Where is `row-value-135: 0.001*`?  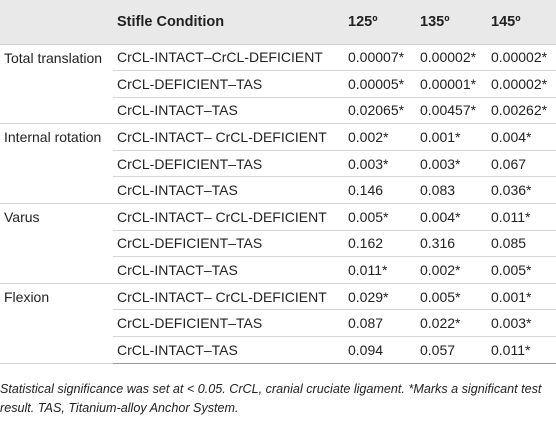
row-value-135: 0.001* is located at coordinates (451, 137).